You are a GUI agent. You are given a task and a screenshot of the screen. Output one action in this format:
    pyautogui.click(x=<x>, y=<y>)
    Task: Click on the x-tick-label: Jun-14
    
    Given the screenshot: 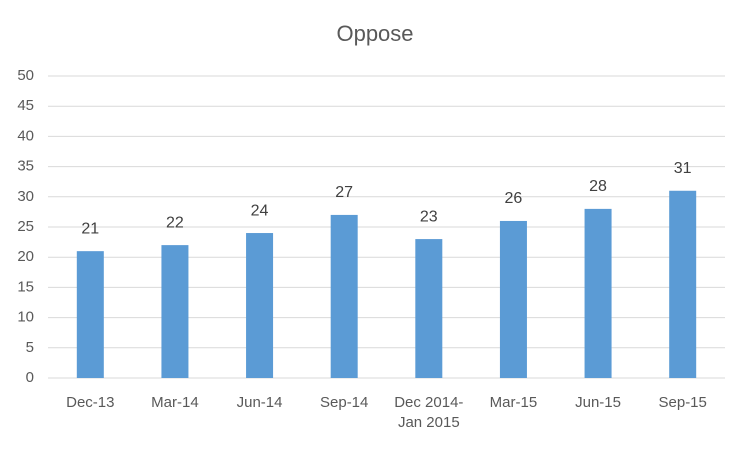 What is the action you would take?
    pyautogui.click(x=259, y=402)
    